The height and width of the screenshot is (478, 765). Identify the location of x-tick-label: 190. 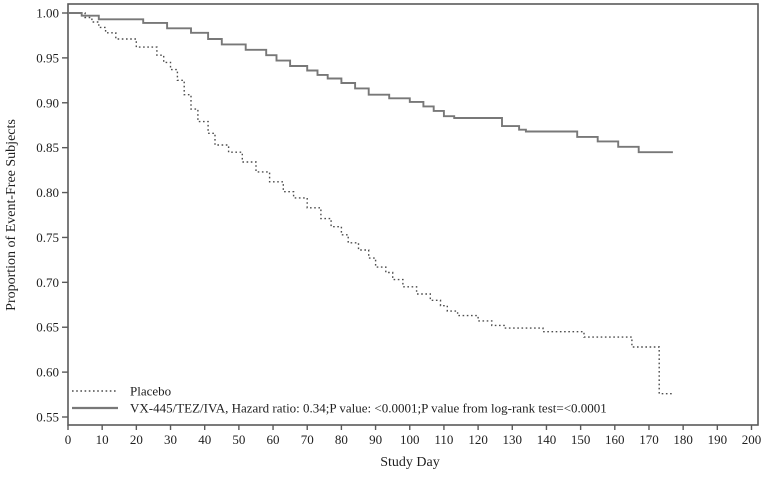
(718, 439).